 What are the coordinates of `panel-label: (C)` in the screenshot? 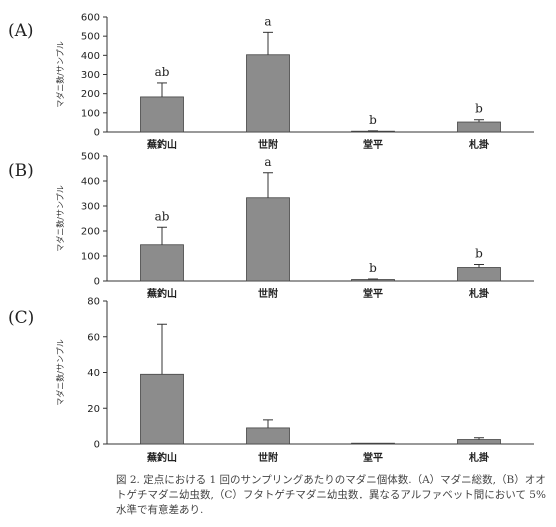 It's located at (21, 318).